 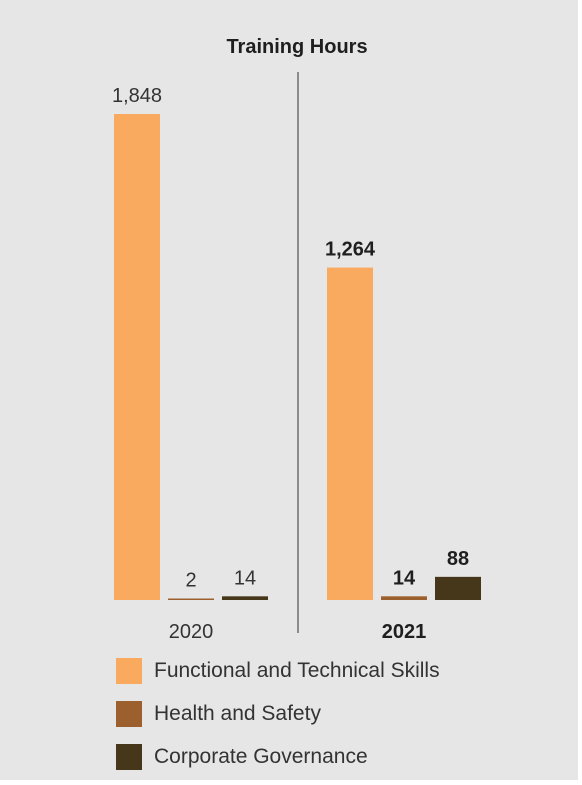 I want to click on legend-item-governance: Corporate Governance, so click(x=278, y=757).